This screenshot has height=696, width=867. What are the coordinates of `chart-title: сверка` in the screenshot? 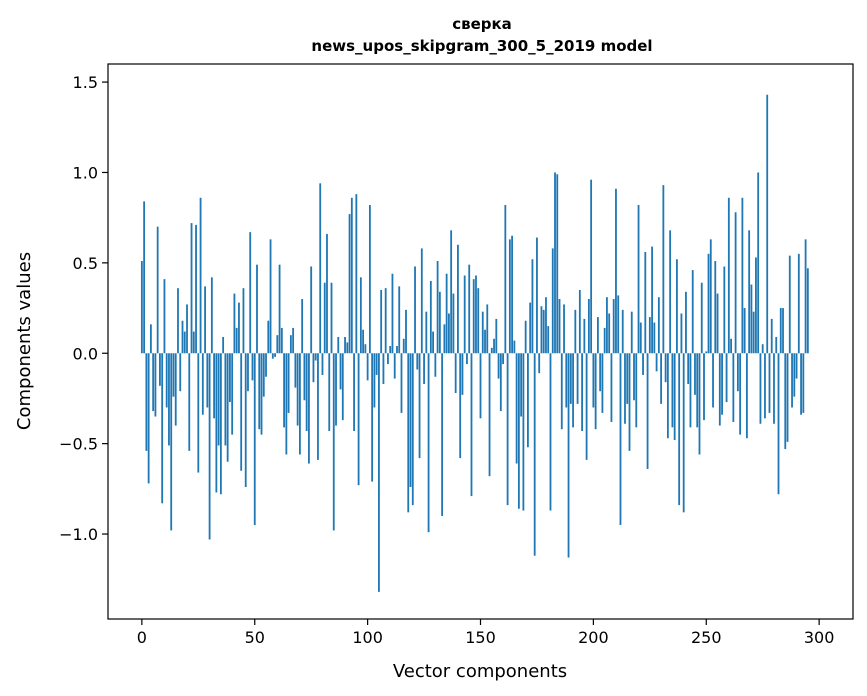 It's located at (482, 24).